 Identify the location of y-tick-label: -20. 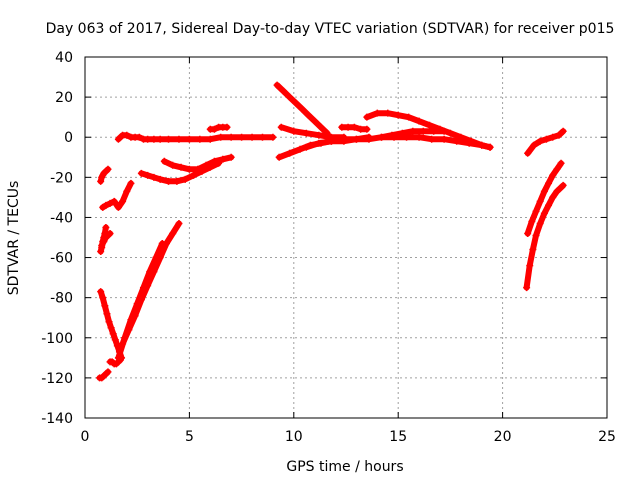
(61, 178).